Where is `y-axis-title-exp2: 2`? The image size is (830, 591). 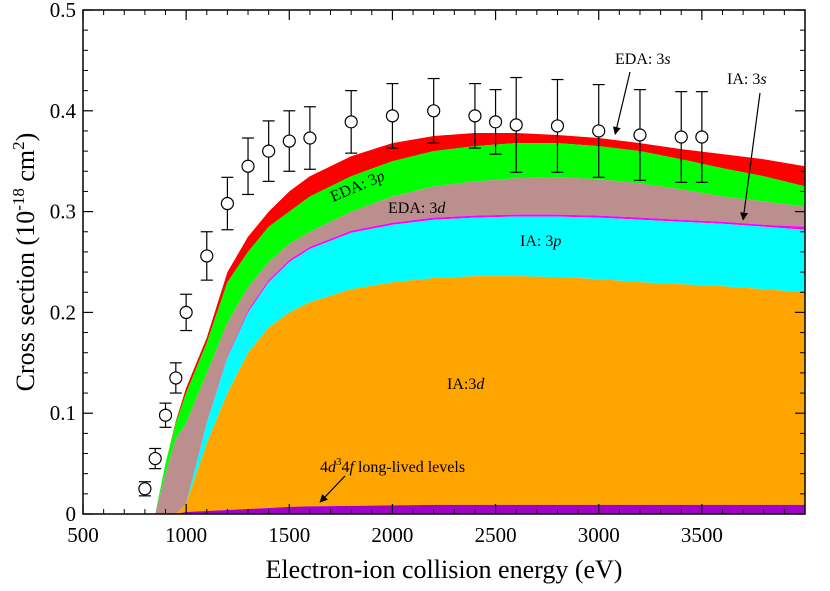
y-axis-title-exp2: 2 is located at coordinates (18, 145).